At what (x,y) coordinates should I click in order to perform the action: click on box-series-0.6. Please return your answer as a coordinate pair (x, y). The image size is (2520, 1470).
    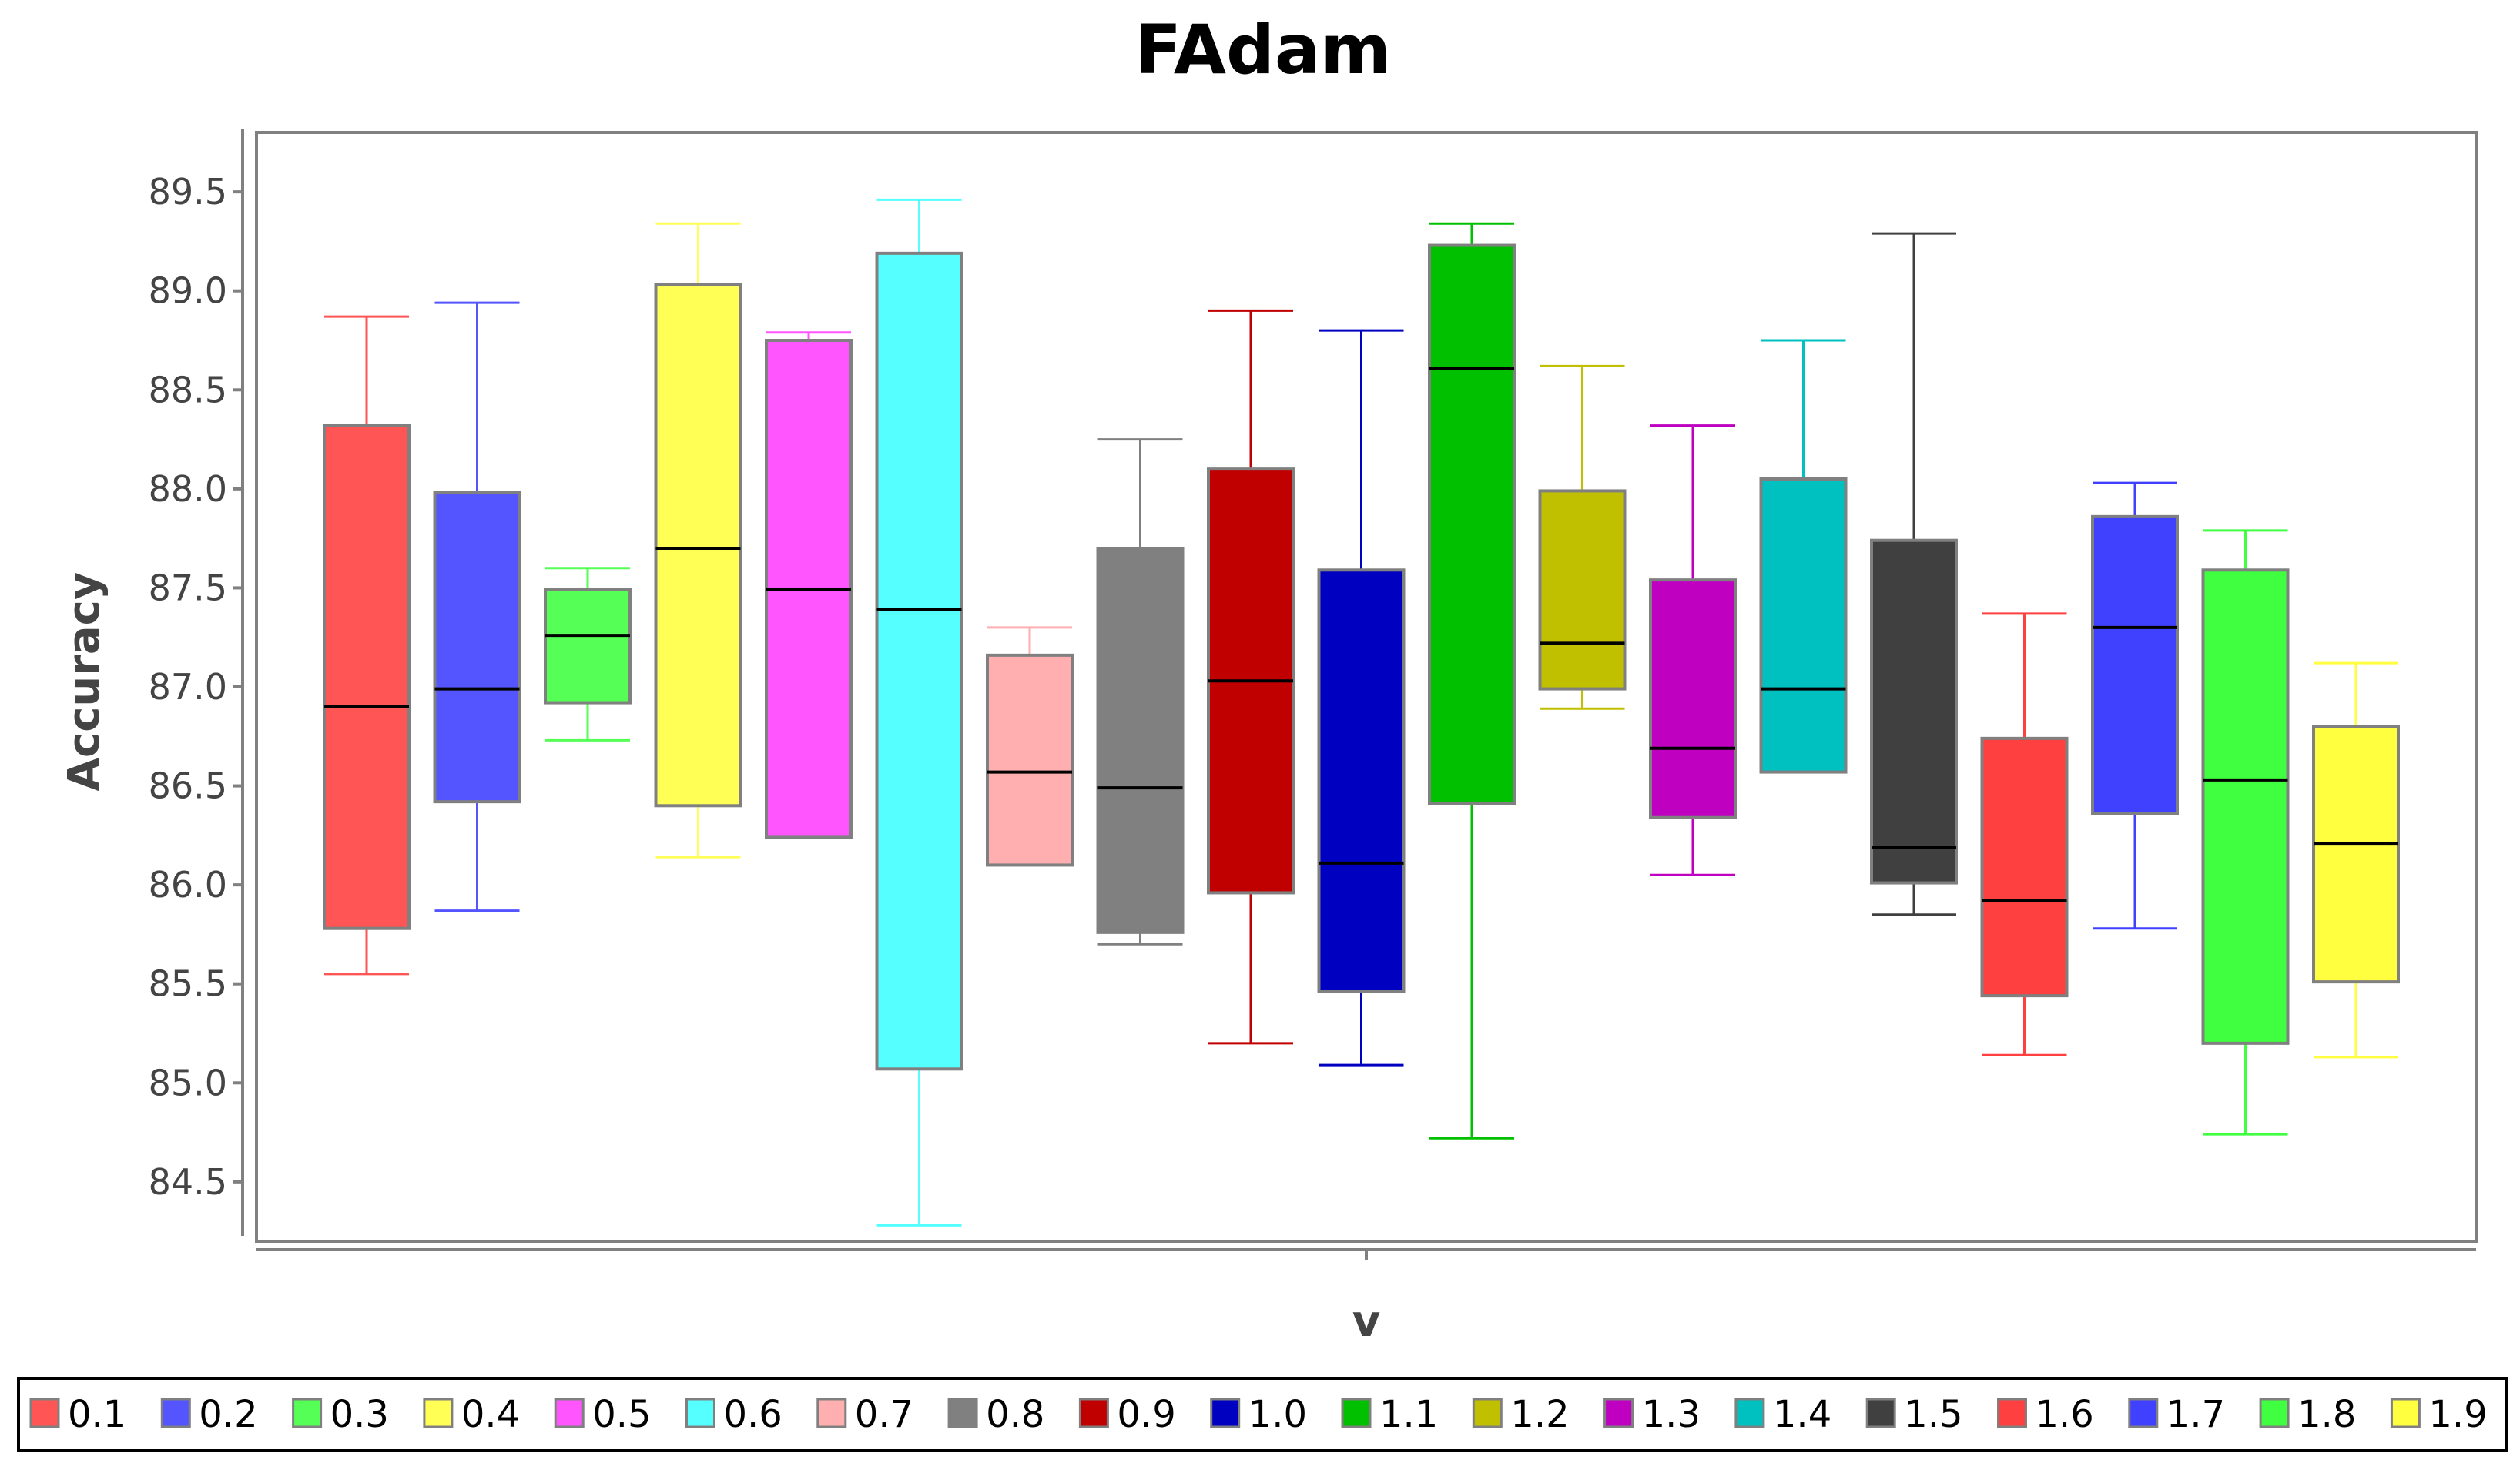
    Looking at the image, I should click on (919, 712).